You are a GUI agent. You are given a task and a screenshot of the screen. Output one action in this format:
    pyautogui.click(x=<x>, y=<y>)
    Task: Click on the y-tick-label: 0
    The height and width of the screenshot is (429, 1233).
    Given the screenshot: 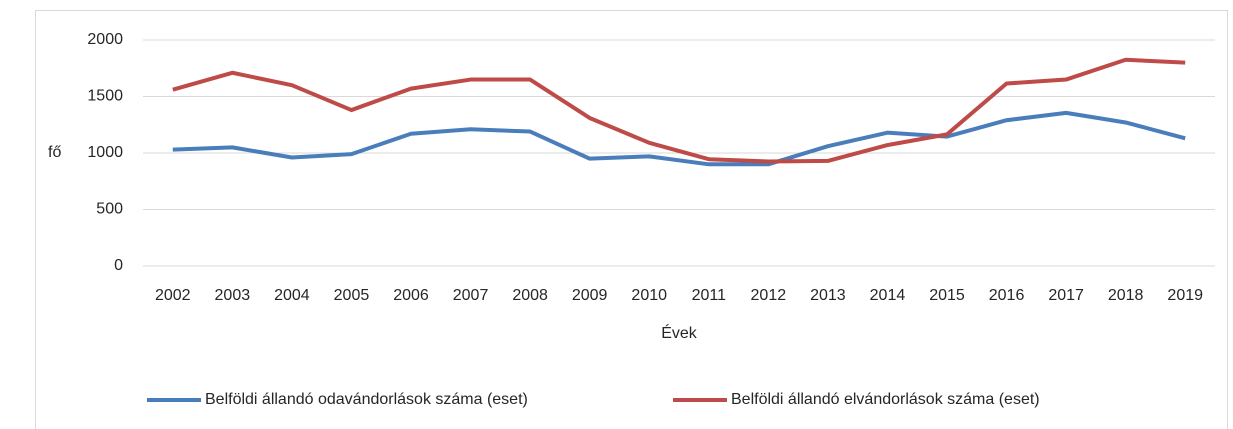 What is the action you would take?
    pyautogui.click(x=118, y=265)
    